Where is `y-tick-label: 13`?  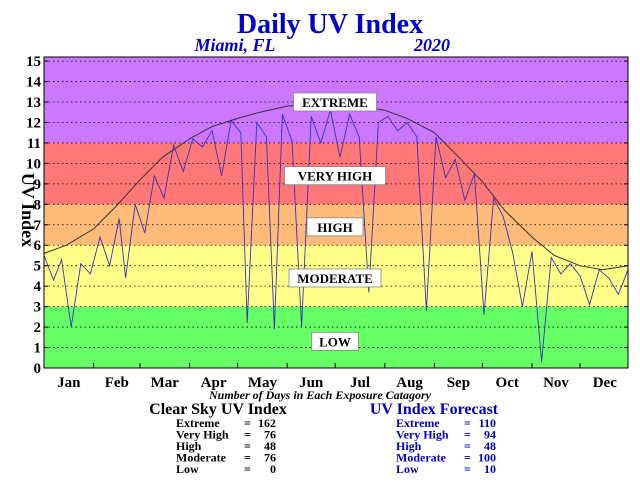 y-tick-label: 13 is located at coordinates (33, 103).